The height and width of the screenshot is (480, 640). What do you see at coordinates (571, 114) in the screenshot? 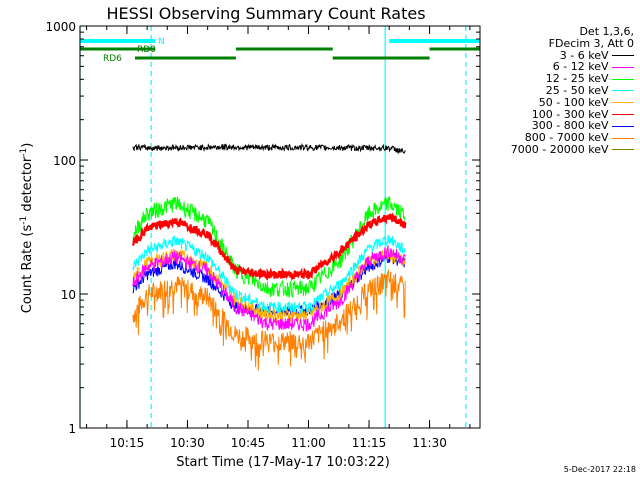
I see `legend-label: 100 - 300 keV` at bounding box center [571, 114].